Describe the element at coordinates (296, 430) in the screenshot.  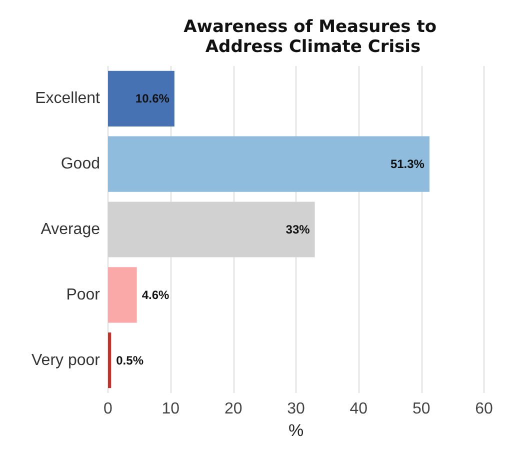
I see `x-axis-title: %` at that location.